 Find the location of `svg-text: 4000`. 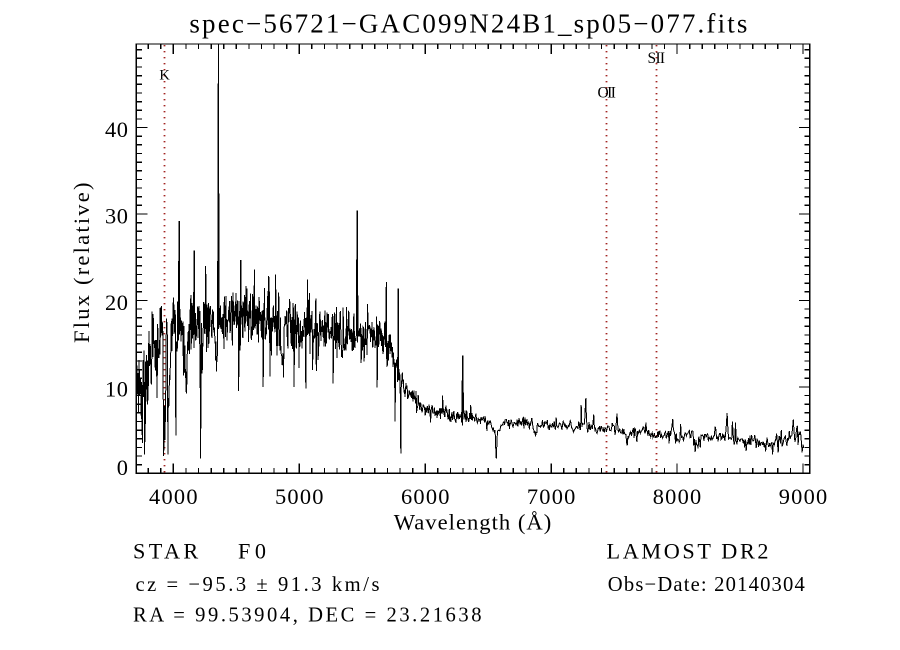

svg-text: 4000 is located at coordinates (173, 496).